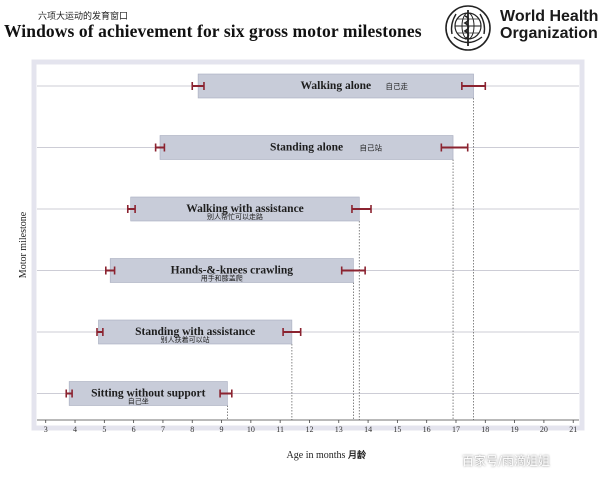 The image size is (600, 477). What do you see at coordinates (370, 148) in the screenshot?
I see `milestone-label-chinese: 自己站` at bounding box center [370, 148].